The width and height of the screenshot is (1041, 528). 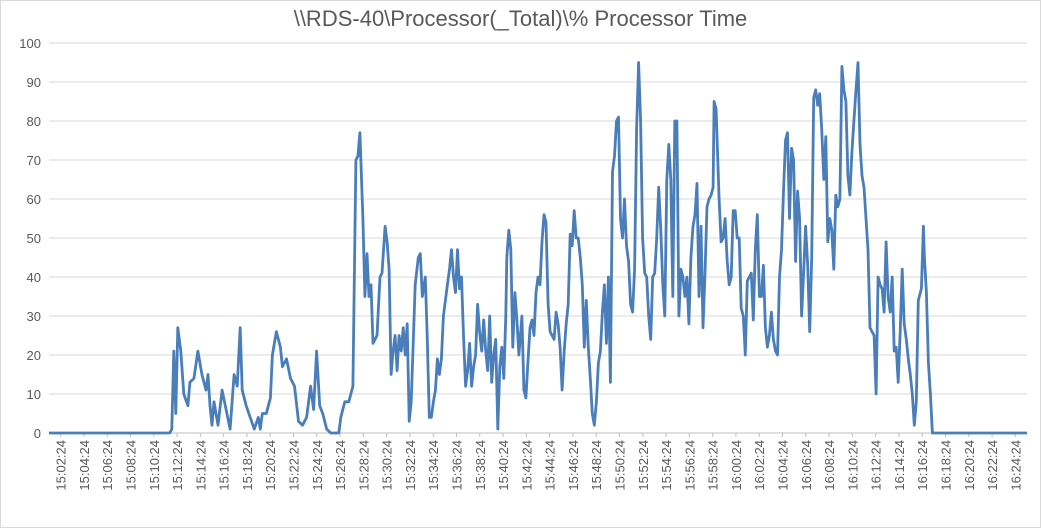 I want to click on x-tick-label: 15:20:24, so click(x=270, y=465).